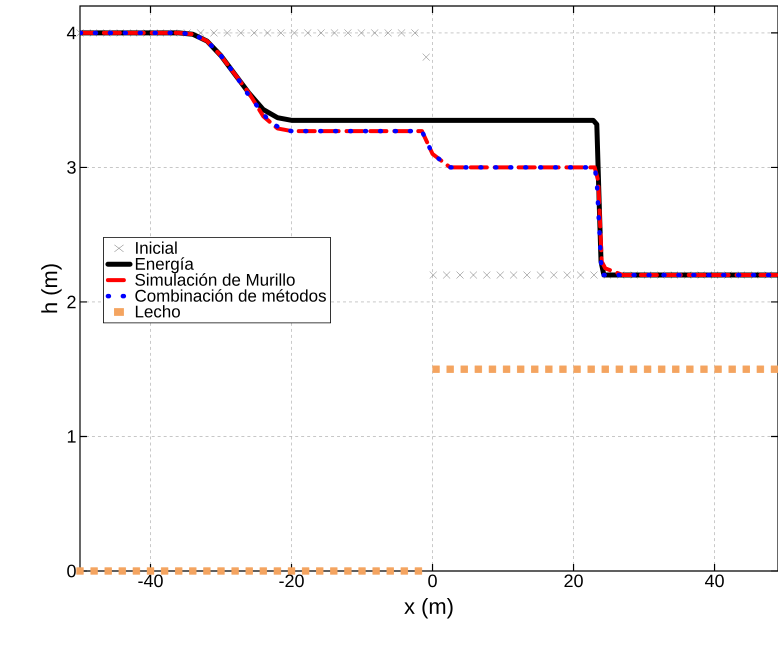  I want to click on y-tick-label: 0, so click(71, 571).